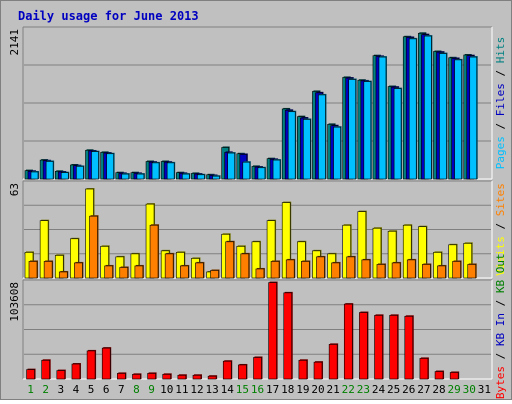 Image resolution: width=512 pixels, height=404 pixels. Describe the element at coordinates (500, 256) in the screenshot. I see `side-legend-part: Visits` at that location.